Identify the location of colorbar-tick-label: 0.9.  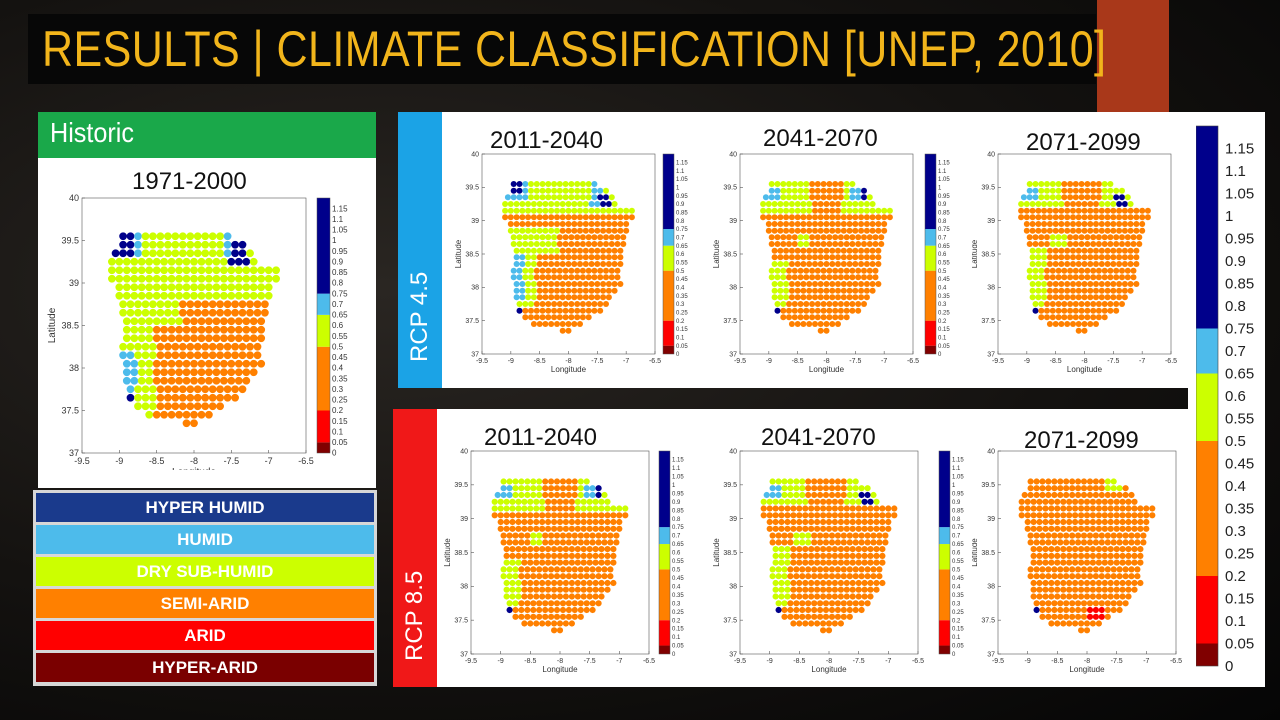
(956, 503).